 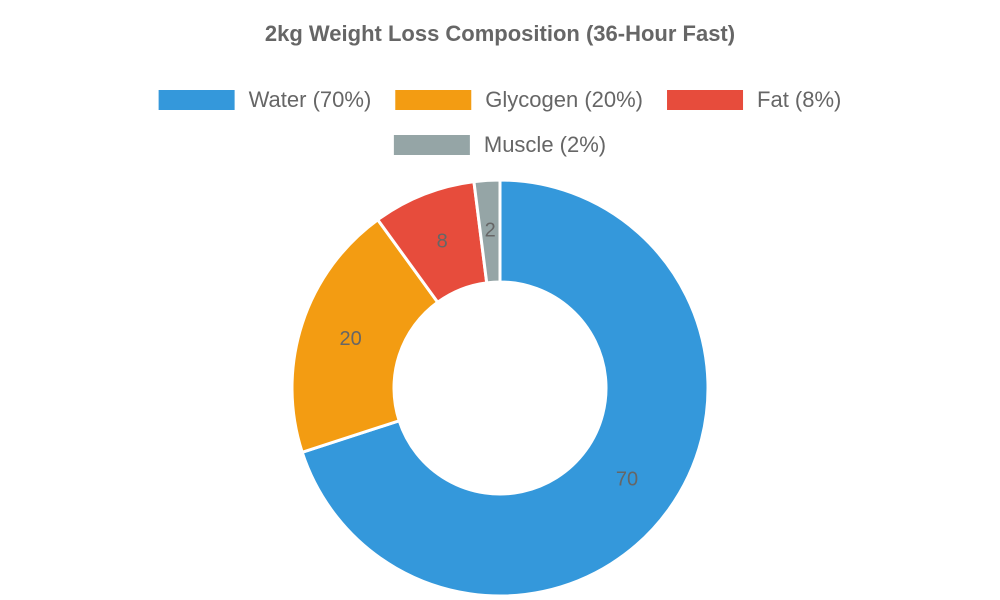 What do you see at coordinates (799, 99) in the screenshot?
I see `legend-label: Fat (8%)` at bounding box center [799, 99].